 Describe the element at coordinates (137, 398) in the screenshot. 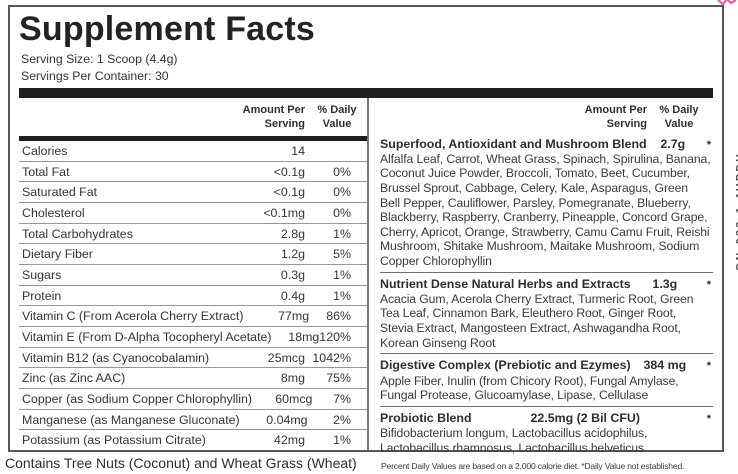

I see `nutrient-name: Copper (as Sodium Copper Chlorophyllin)` at that location.